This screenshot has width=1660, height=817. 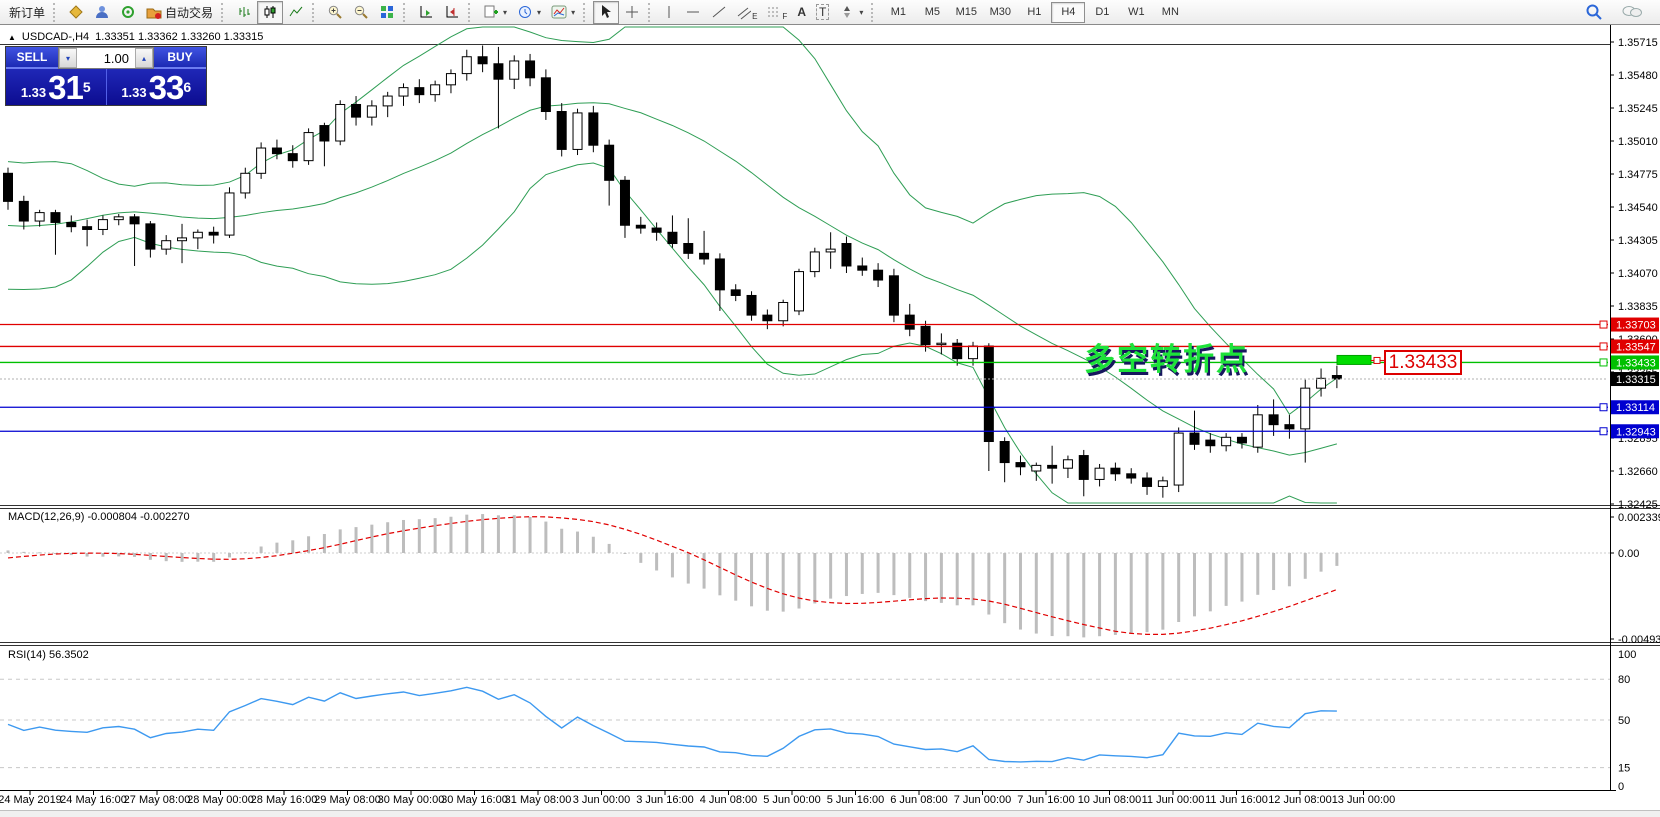 I want to click on label-tool-icon: T, so click(x=822, y=12).